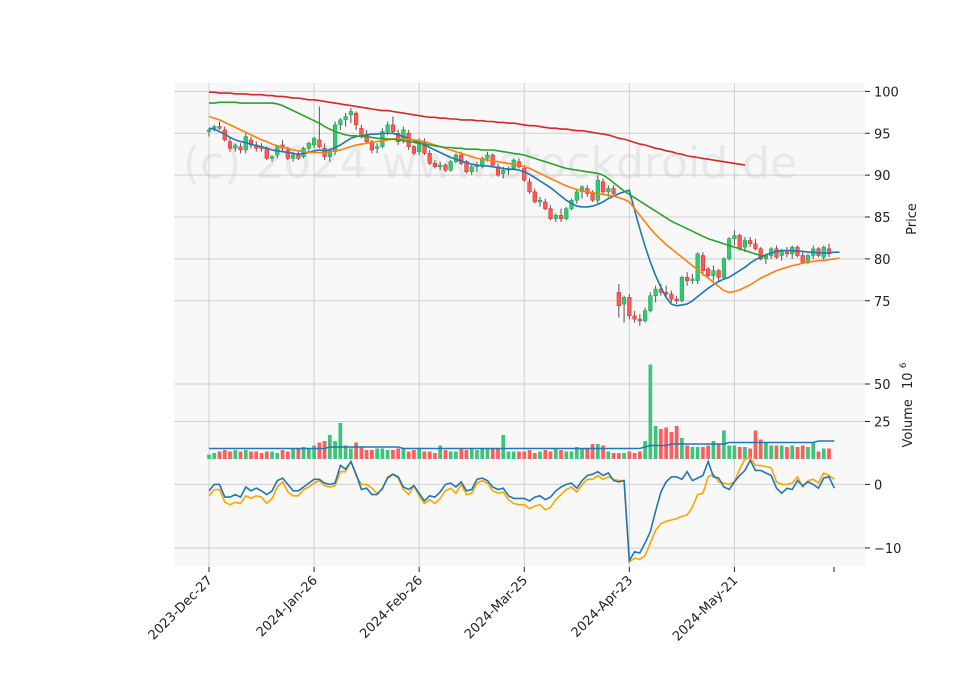 This screenshot has height=694, width=960. What do you see at coordinates (705, 608) in the screenshot?
I see `x-tick-label: 2024-May-21` at bounding box center [705, 608].